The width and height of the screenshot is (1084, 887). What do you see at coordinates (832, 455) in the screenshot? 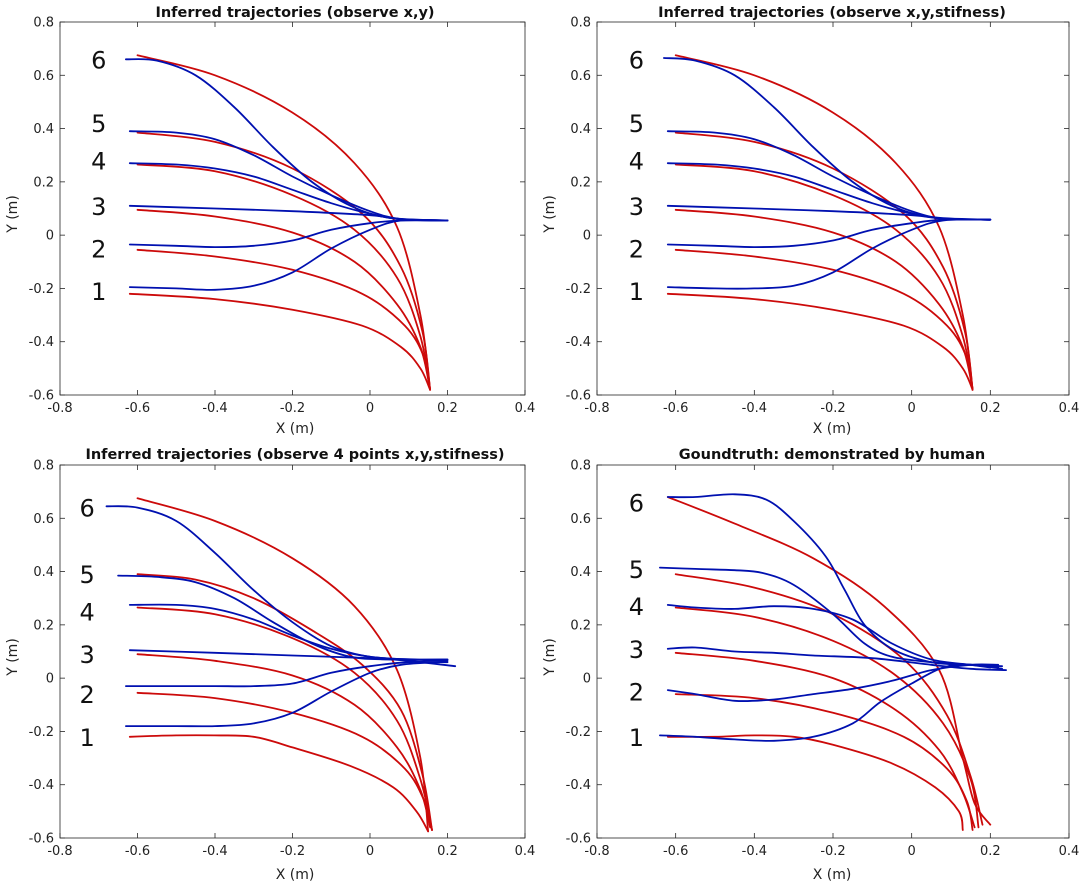
I see `chart-title: Goundtruth: demonstrated by human` at bounding box center [832, 455].